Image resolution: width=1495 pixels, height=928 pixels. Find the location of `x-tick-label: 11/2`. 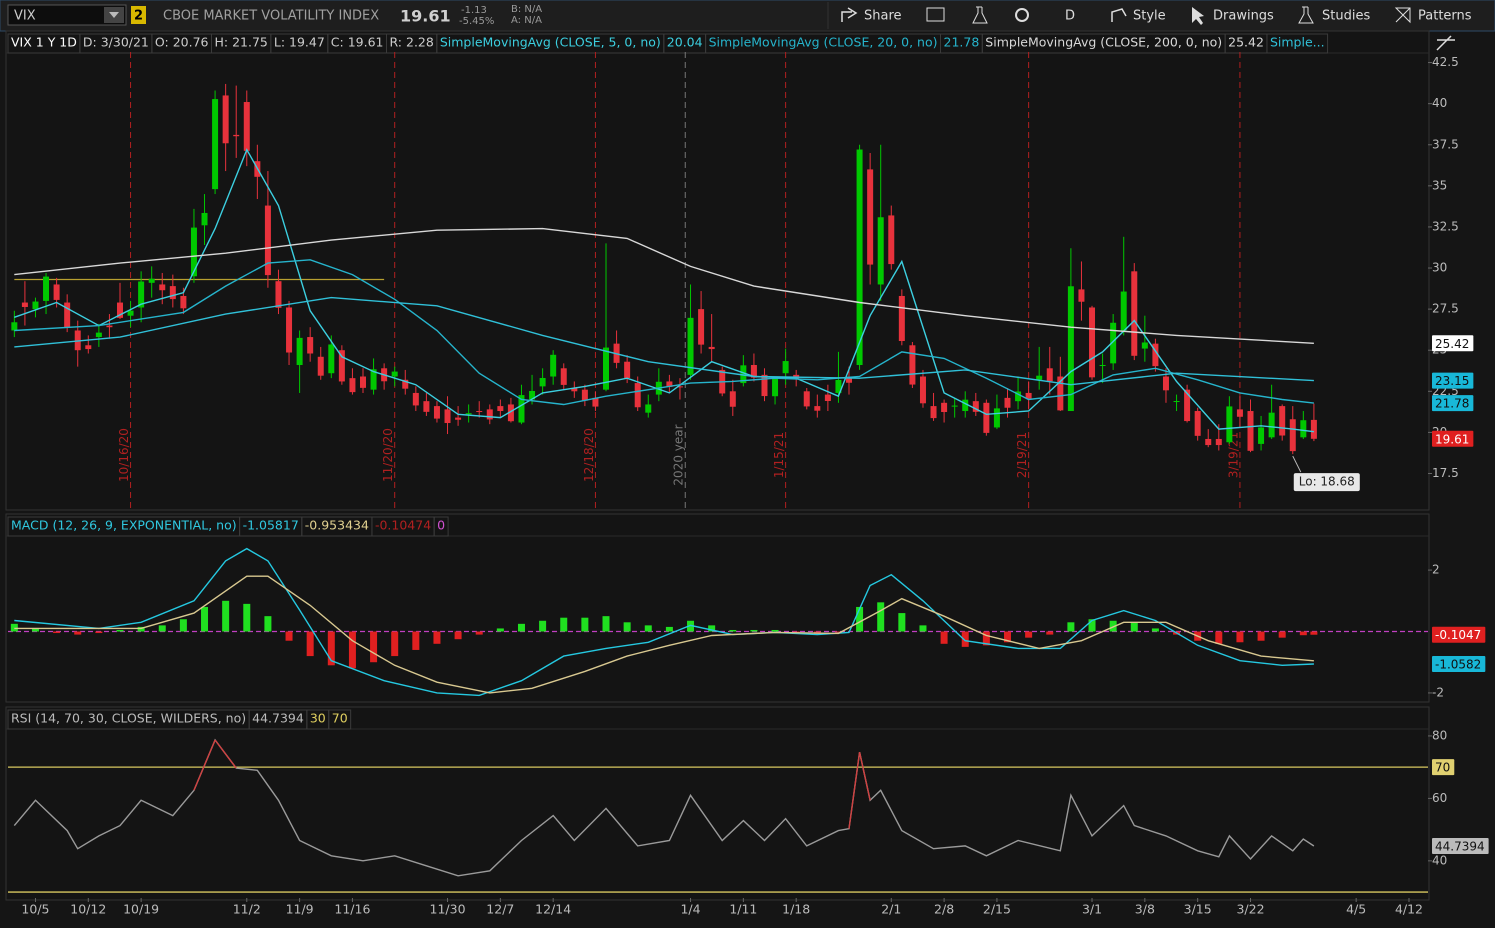

x-tick-label: 11/2 is located at coordinates (247, 909).